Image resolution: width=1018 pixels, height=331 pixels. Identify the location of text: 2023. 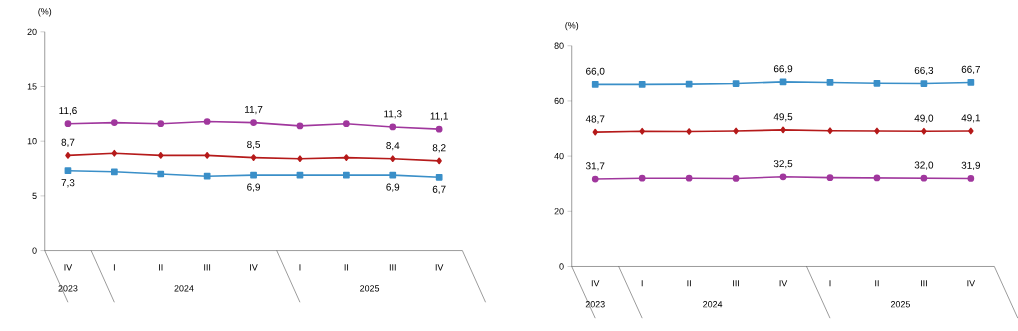
(68, 288).